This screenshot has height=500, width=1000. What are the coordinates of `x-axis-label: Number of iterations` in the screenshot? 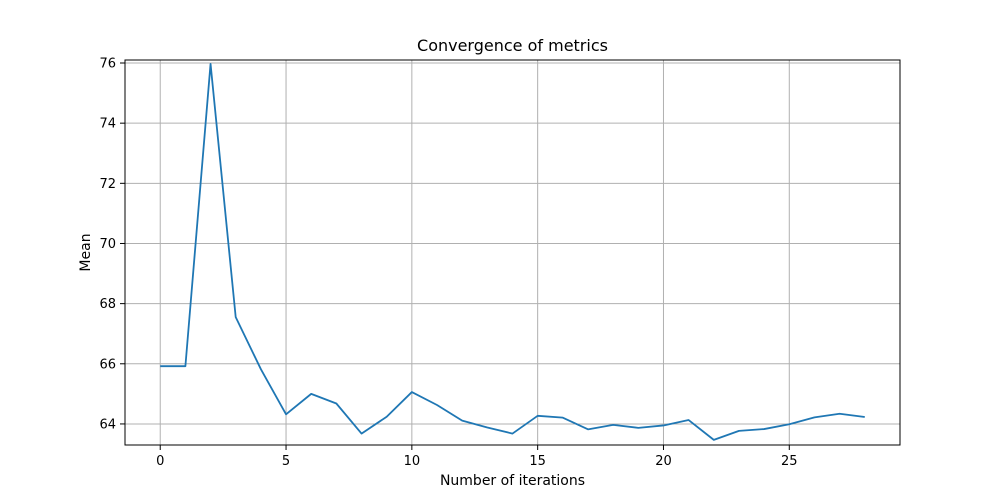 It's located at (512, 481).